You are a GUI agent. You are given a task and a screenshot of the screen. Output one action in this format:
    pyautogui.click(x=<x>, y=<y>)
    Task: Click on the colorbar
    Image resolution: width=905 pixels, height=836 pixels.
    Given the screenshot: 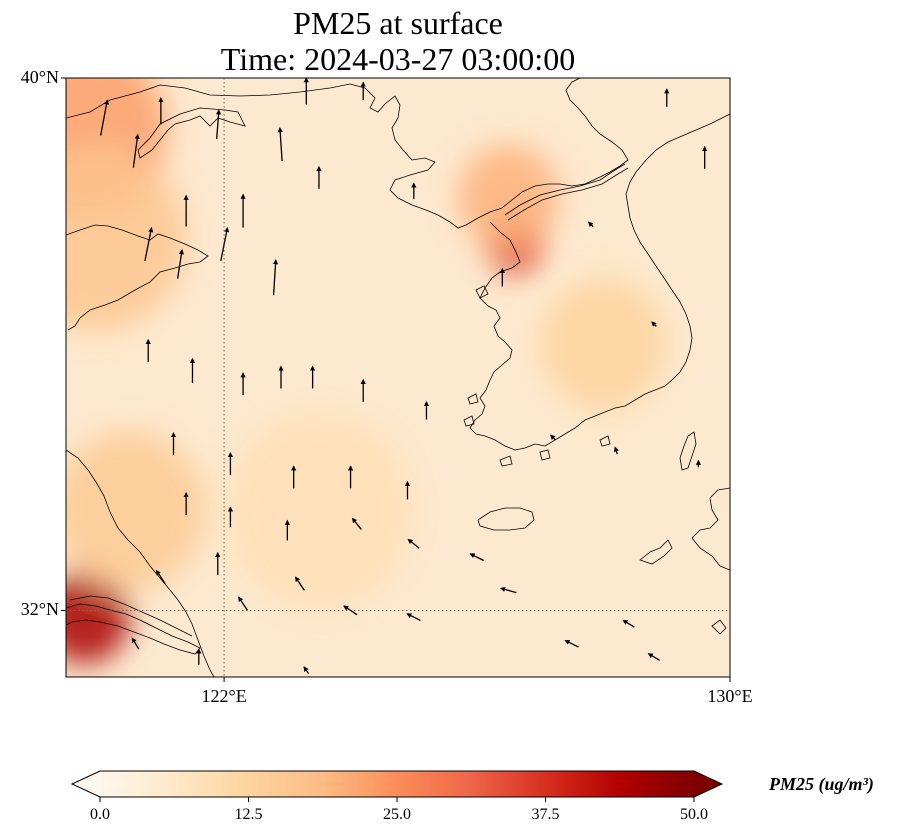 What is the action you would take?
    pyautogui.click(x=397, y=786)
    